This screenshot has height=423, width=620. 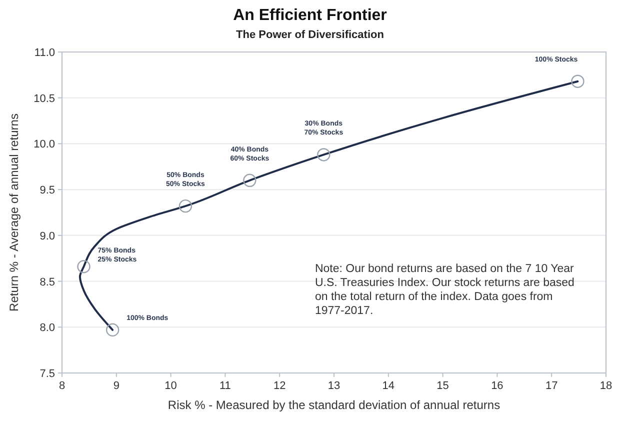 What do you see at coordinates (47, 282) in the screenshot?
I see `y-tick-label: 8.5` at bounding box center [47, 282].